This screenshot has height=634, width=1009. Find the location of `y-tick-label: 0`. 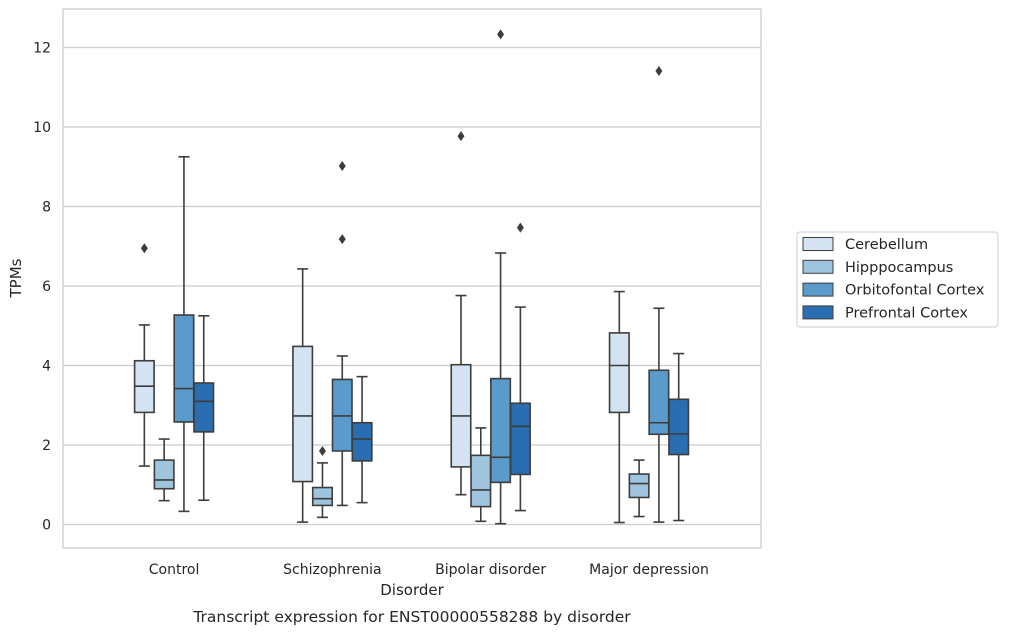

y-tick-label: 0 is located at coordinates (46, 526).